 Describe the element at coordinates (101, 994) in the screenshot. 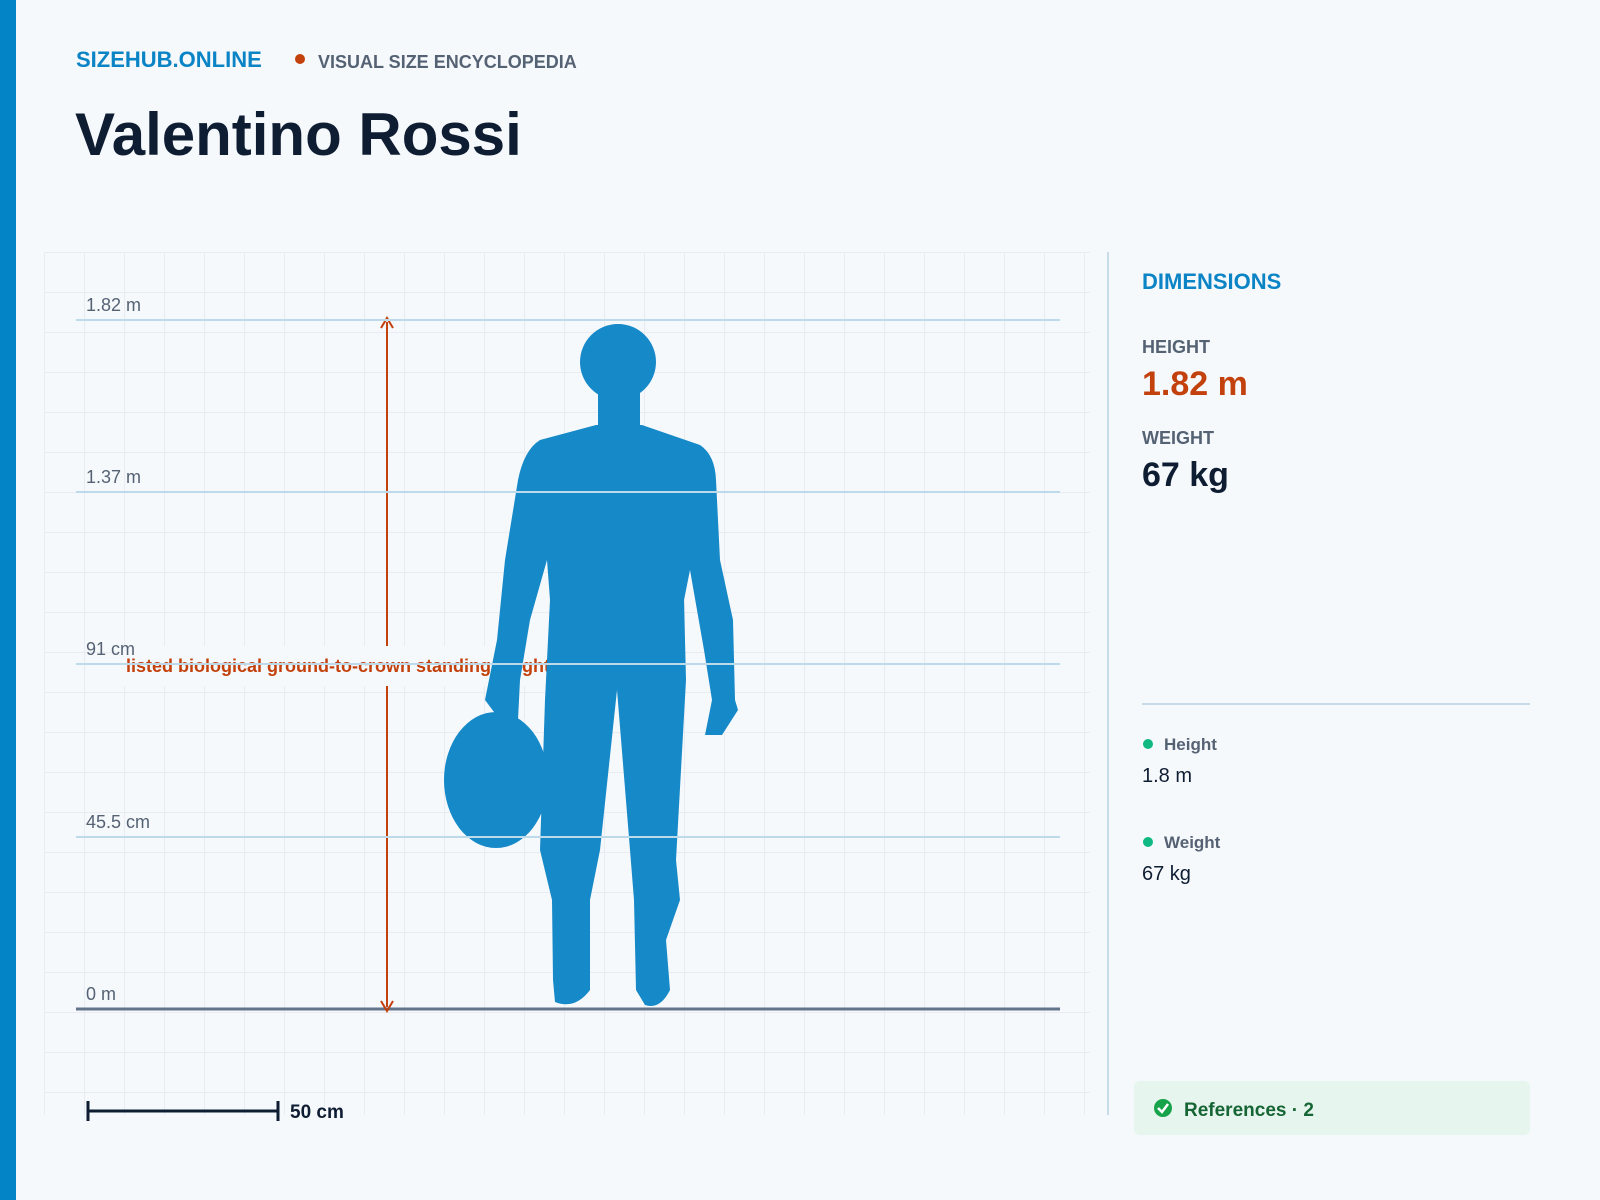

I see `scale-label: 0 m` at that location.